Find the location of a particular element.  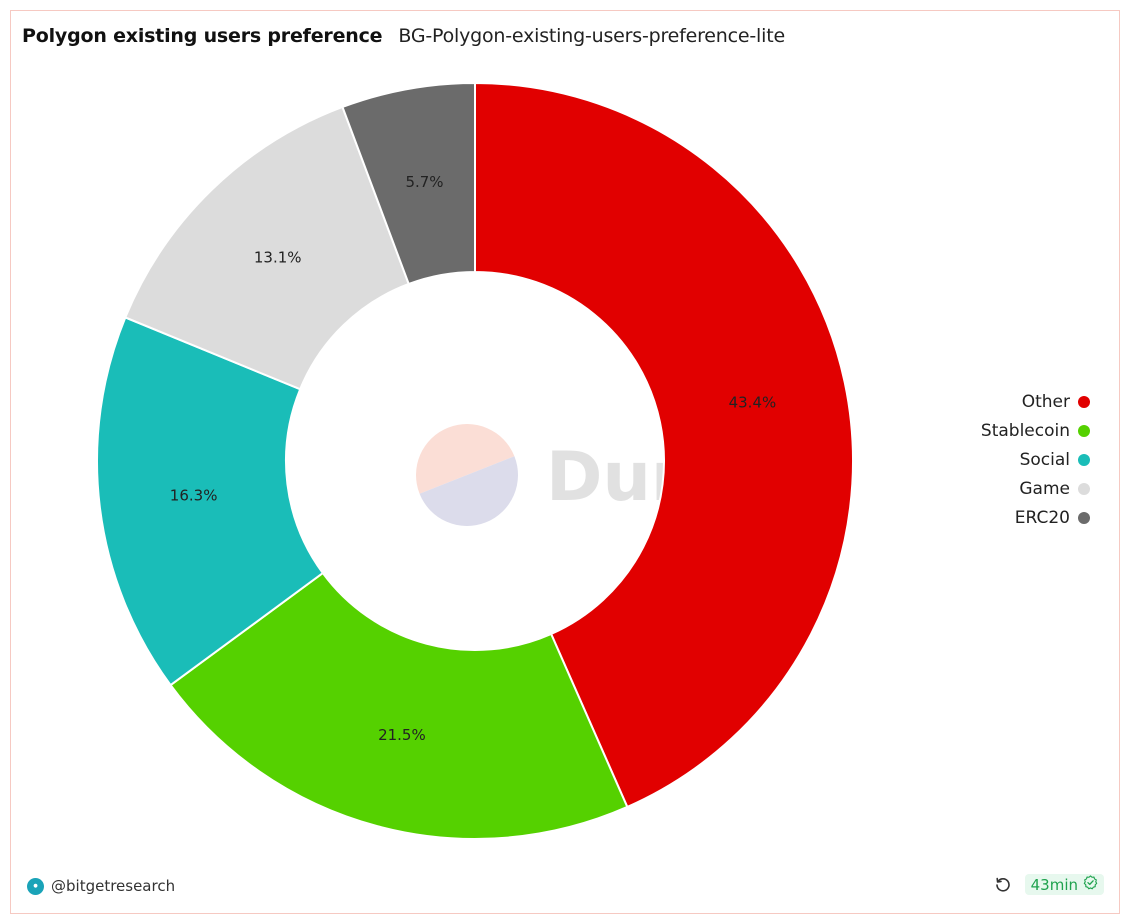

slice-social is located at coordinates (210, 501).